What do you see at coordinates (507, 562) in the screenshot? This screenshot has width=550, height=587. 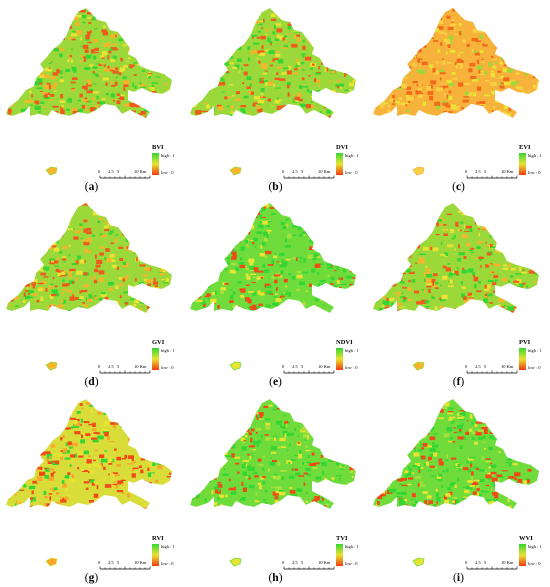 I see `scale-tick-label: 10 Km` at bounding box center [507, 562].